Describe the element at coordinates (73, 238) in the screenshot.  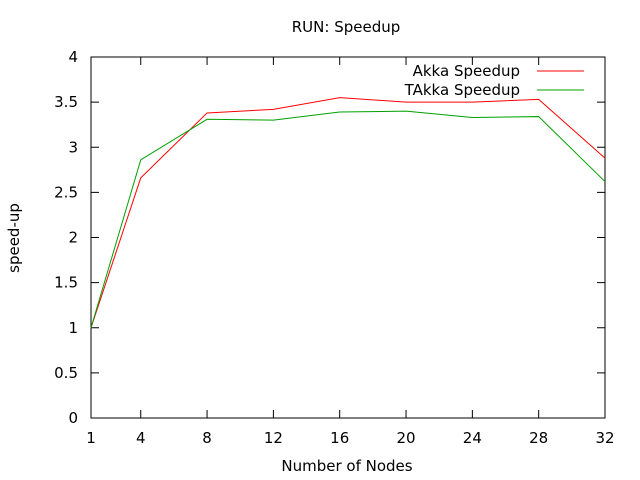
I see `y-tick-label: 2` at that location.